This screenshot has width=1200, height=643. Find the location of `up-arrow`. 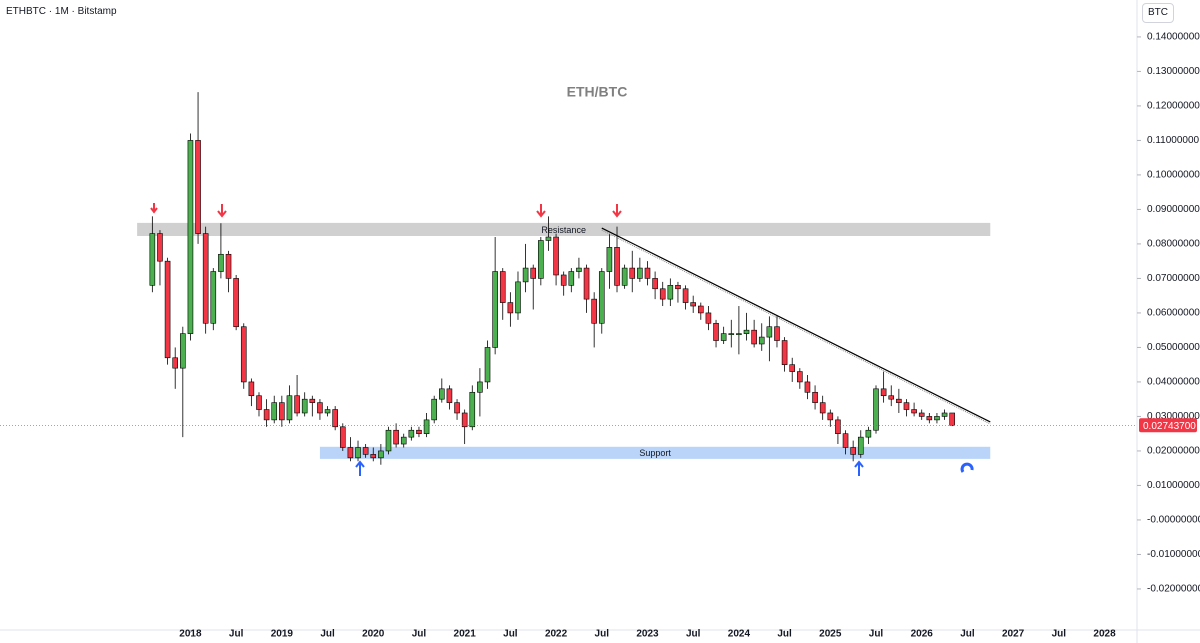

up-arrow is located at coordinates (859, 468).